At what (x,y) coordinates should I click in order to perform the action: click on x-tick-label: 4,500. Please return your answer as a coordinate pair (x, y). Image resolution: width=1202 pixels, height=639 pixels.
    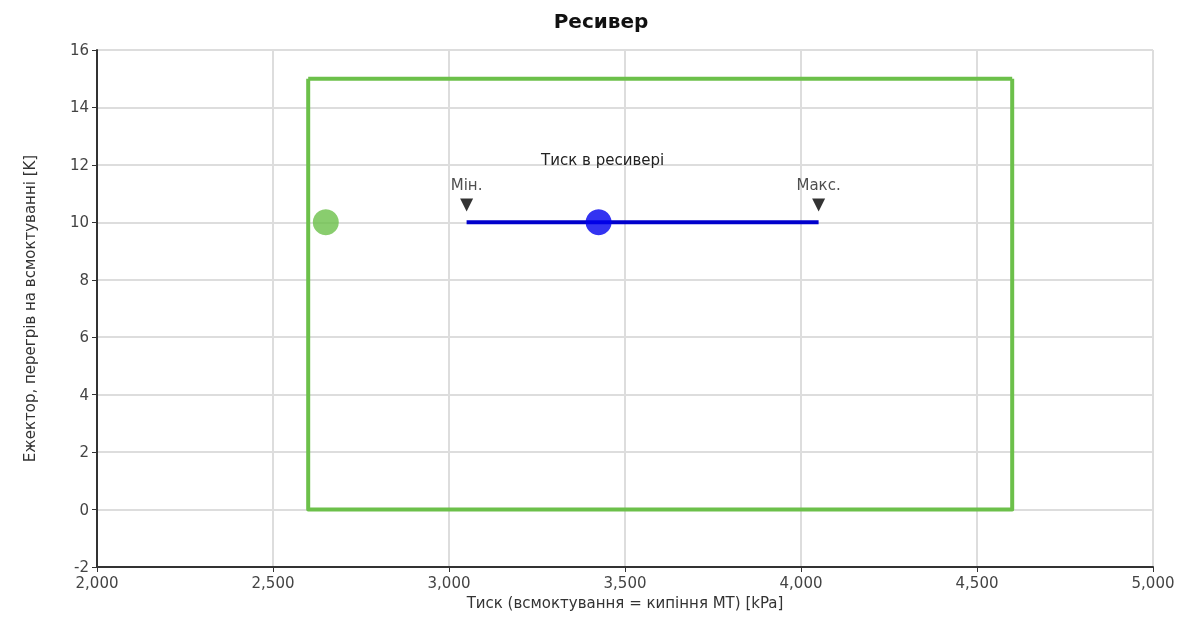
    Looking at the image, I should click on (977, 582).